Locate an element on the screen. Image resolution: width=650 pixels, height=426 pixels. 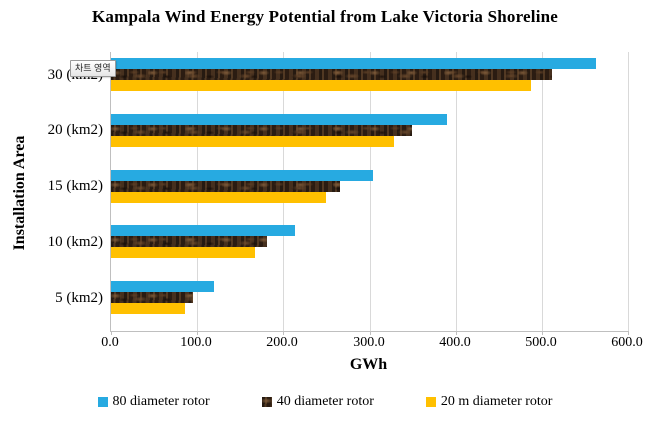
y-category-label: 5 (km2) is located at coordinates (79, 298).